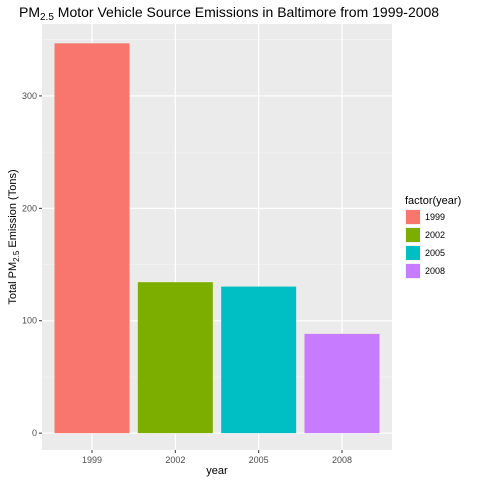 This screenshot has height=480, width=480. I want to click on x-tick-label: 2008, so click(342, 460).